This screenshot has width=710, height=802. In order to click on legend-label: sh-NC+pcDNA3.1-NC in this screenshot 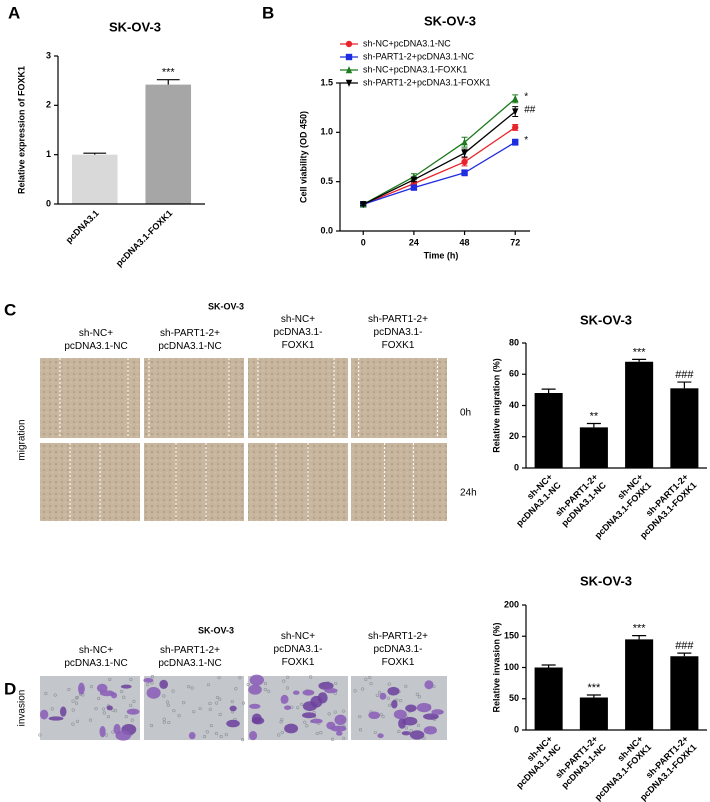, I will do `click(407, 43)`.